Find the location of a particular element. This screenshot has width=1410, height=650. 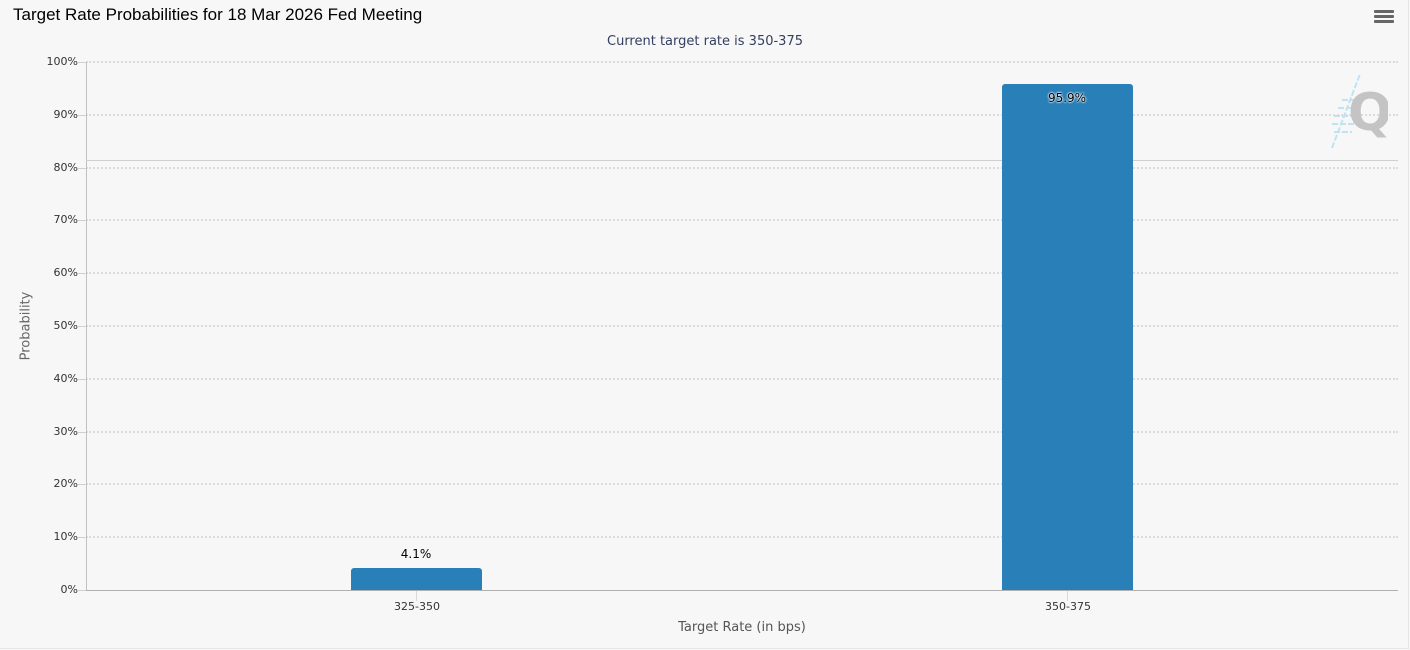

watermark-logo-icon: Q is located at coordinates (1359, 111).